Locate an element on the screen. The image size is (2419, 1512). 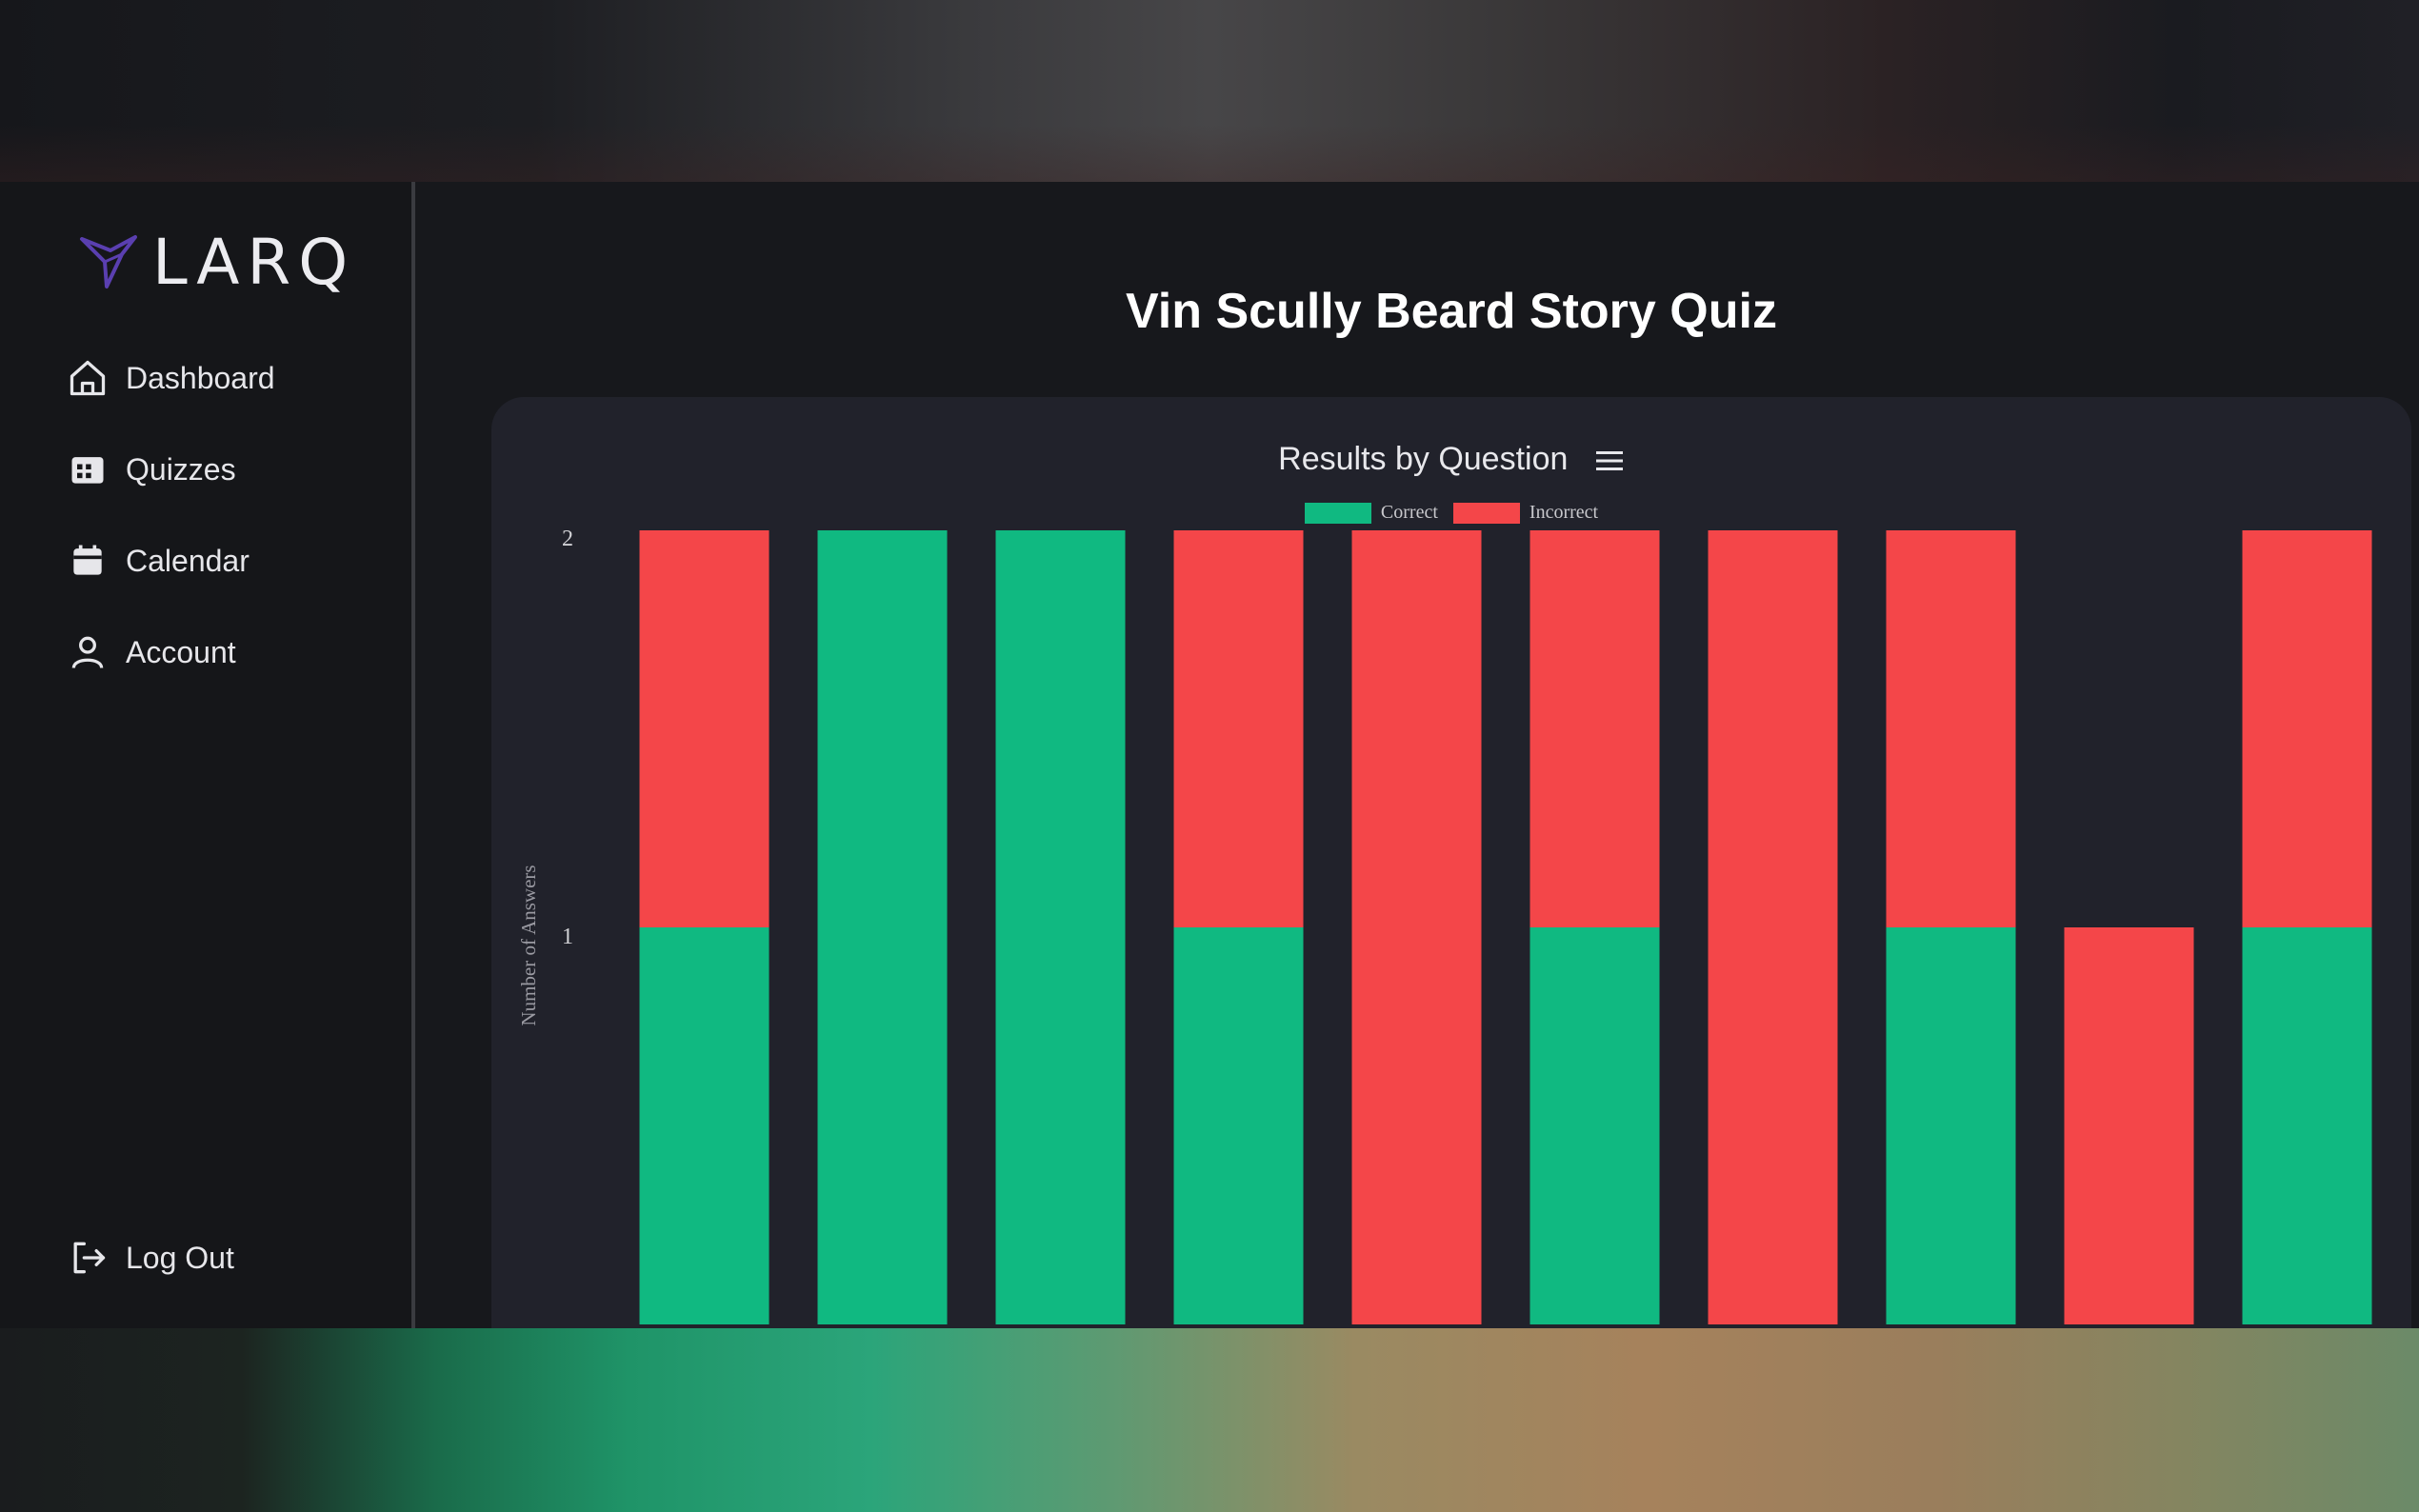
bar-q10-correct is located at coordinates (2307, 1125).